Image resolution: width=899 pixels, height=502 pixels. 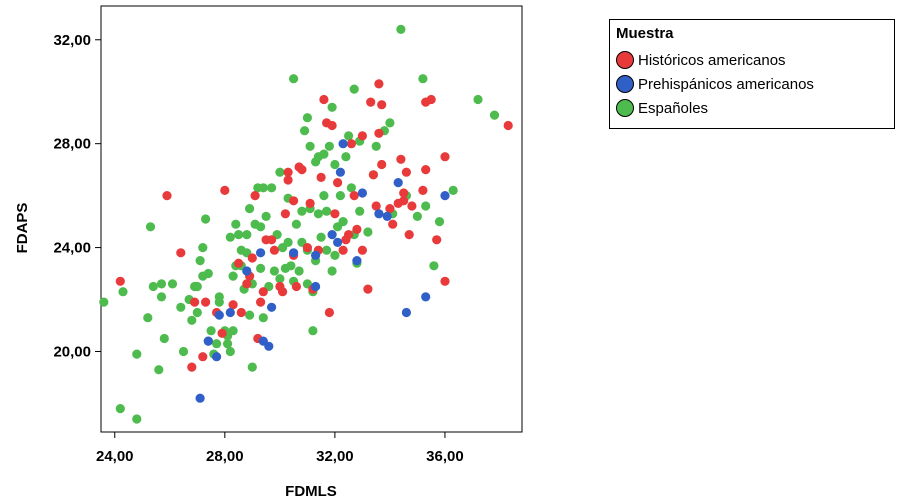 What do you see at coordinates (445, 456) in the screenshot?
I see `x-tick-label: 36,00` at bounding box center [445, 456].